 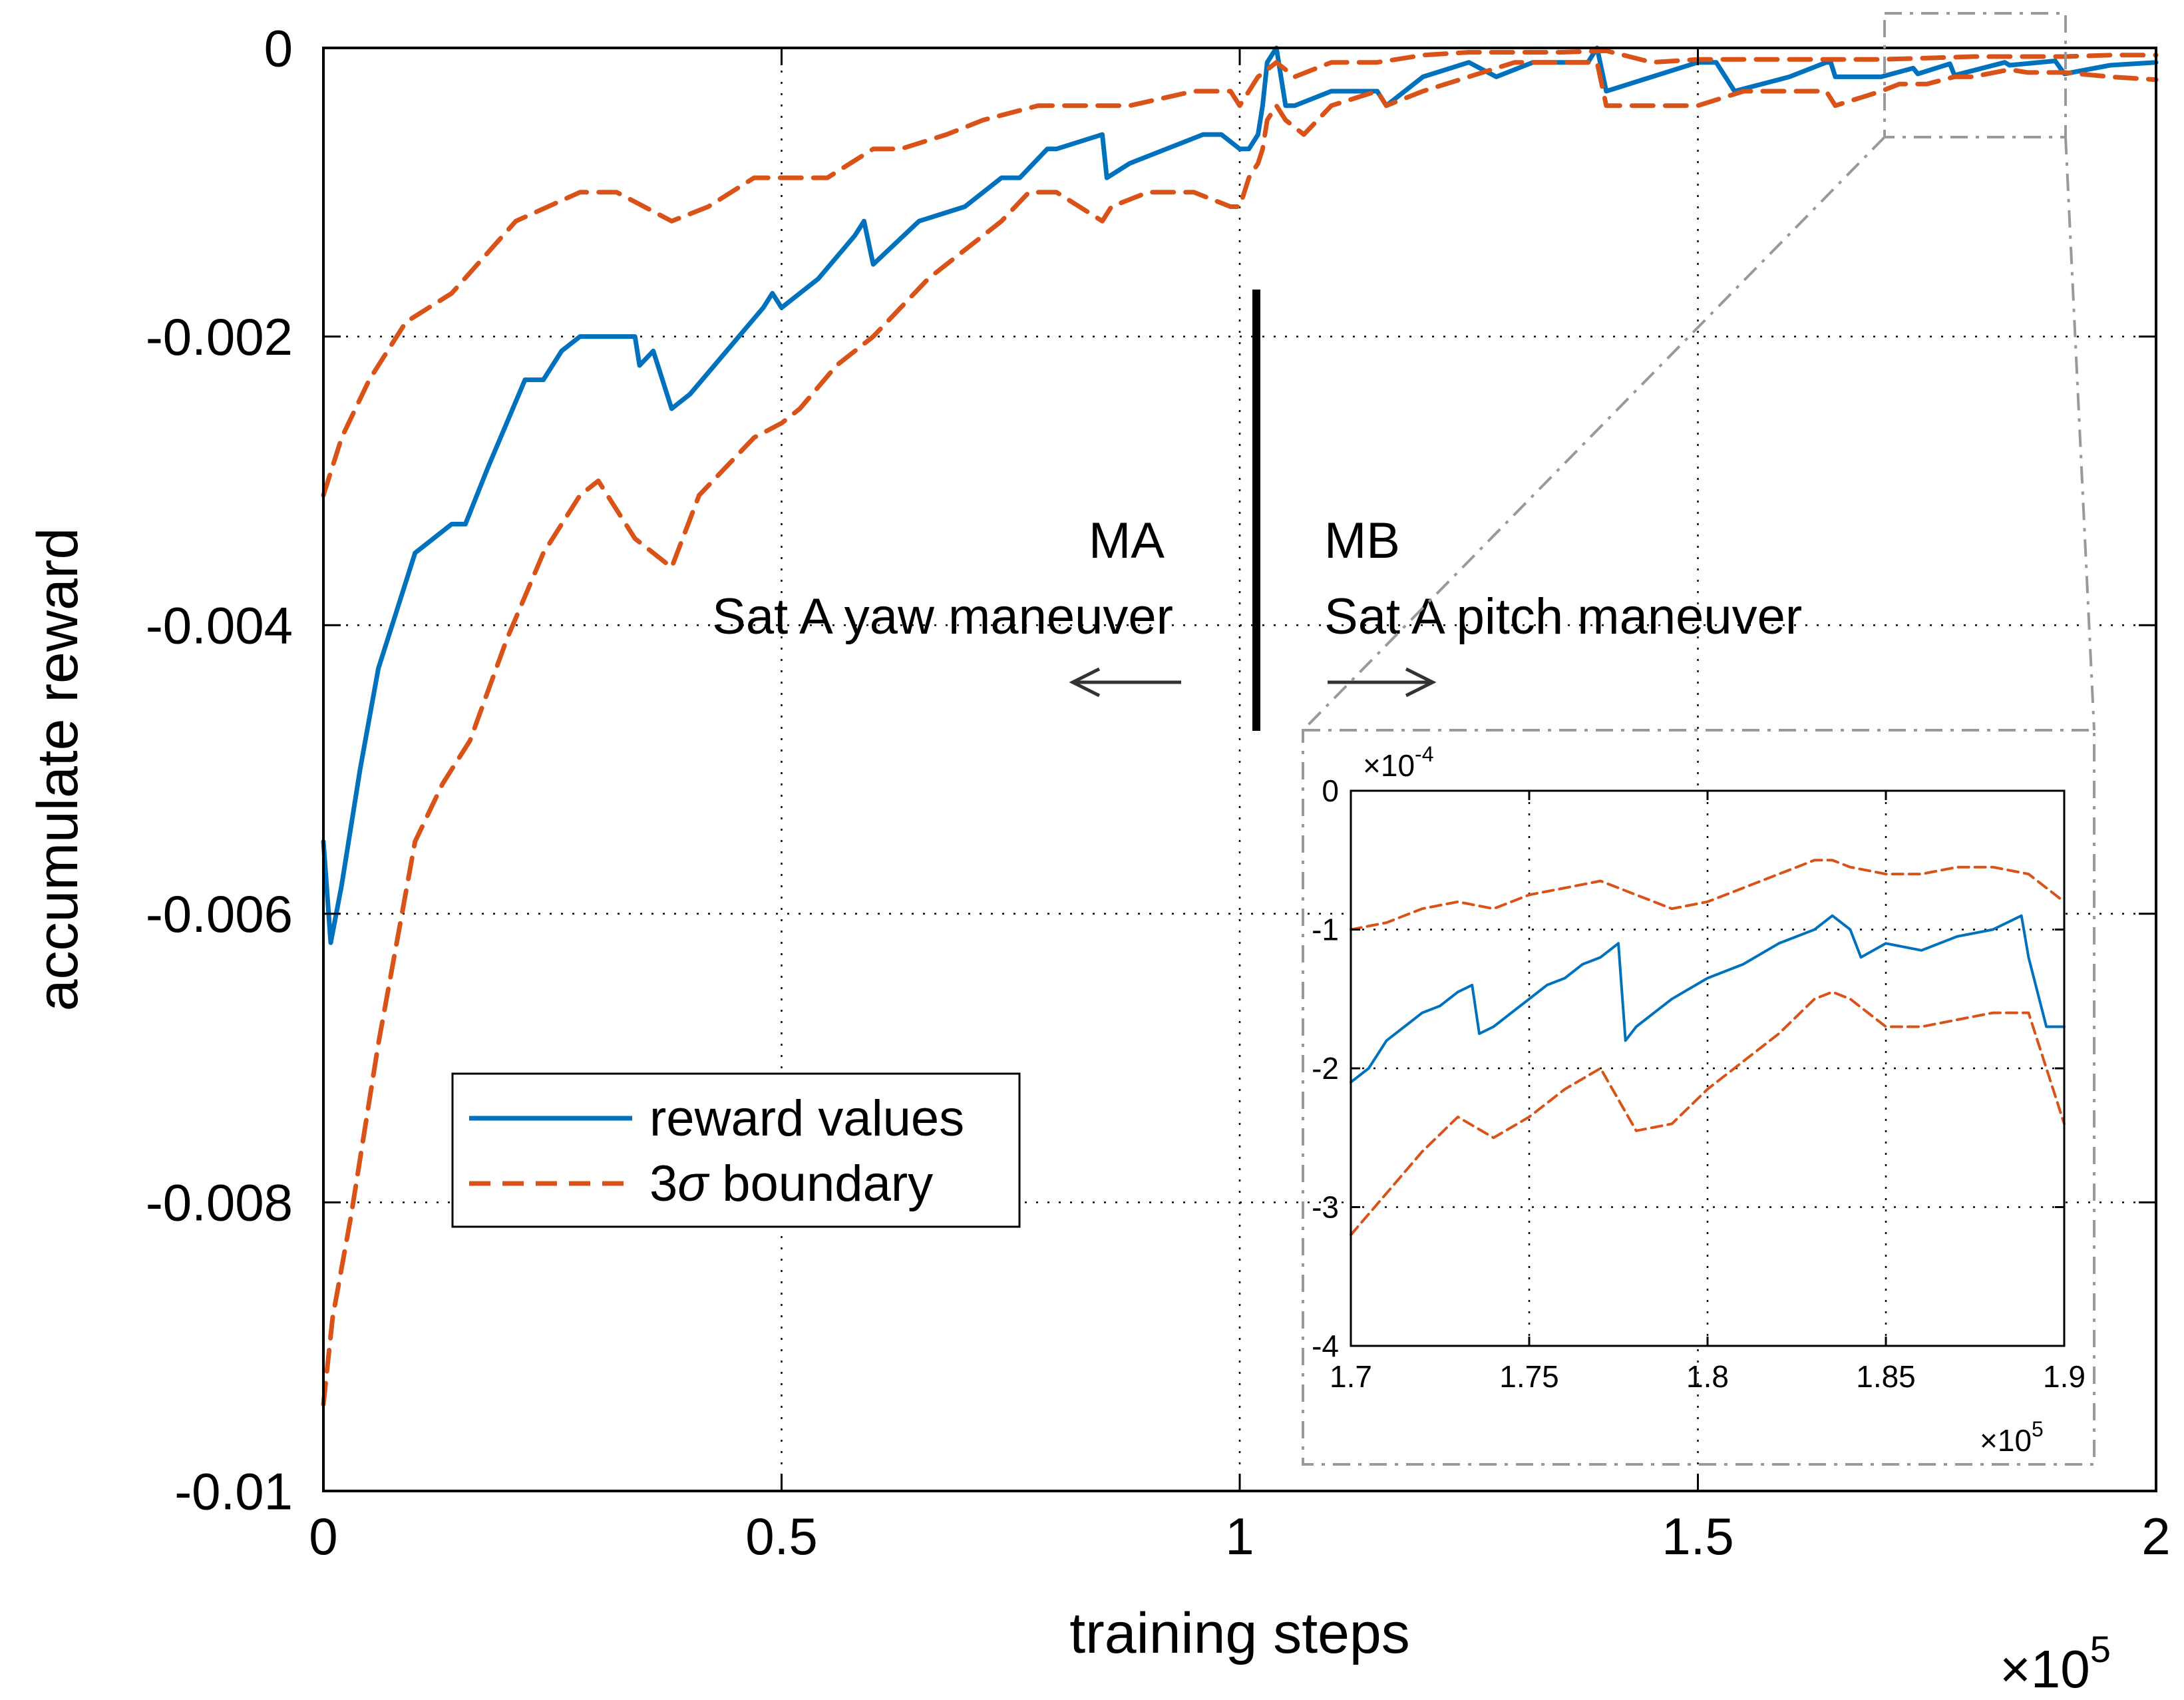 I want to click on ma-description: Sat A yaw maneuver, so click(x=943, y=616).